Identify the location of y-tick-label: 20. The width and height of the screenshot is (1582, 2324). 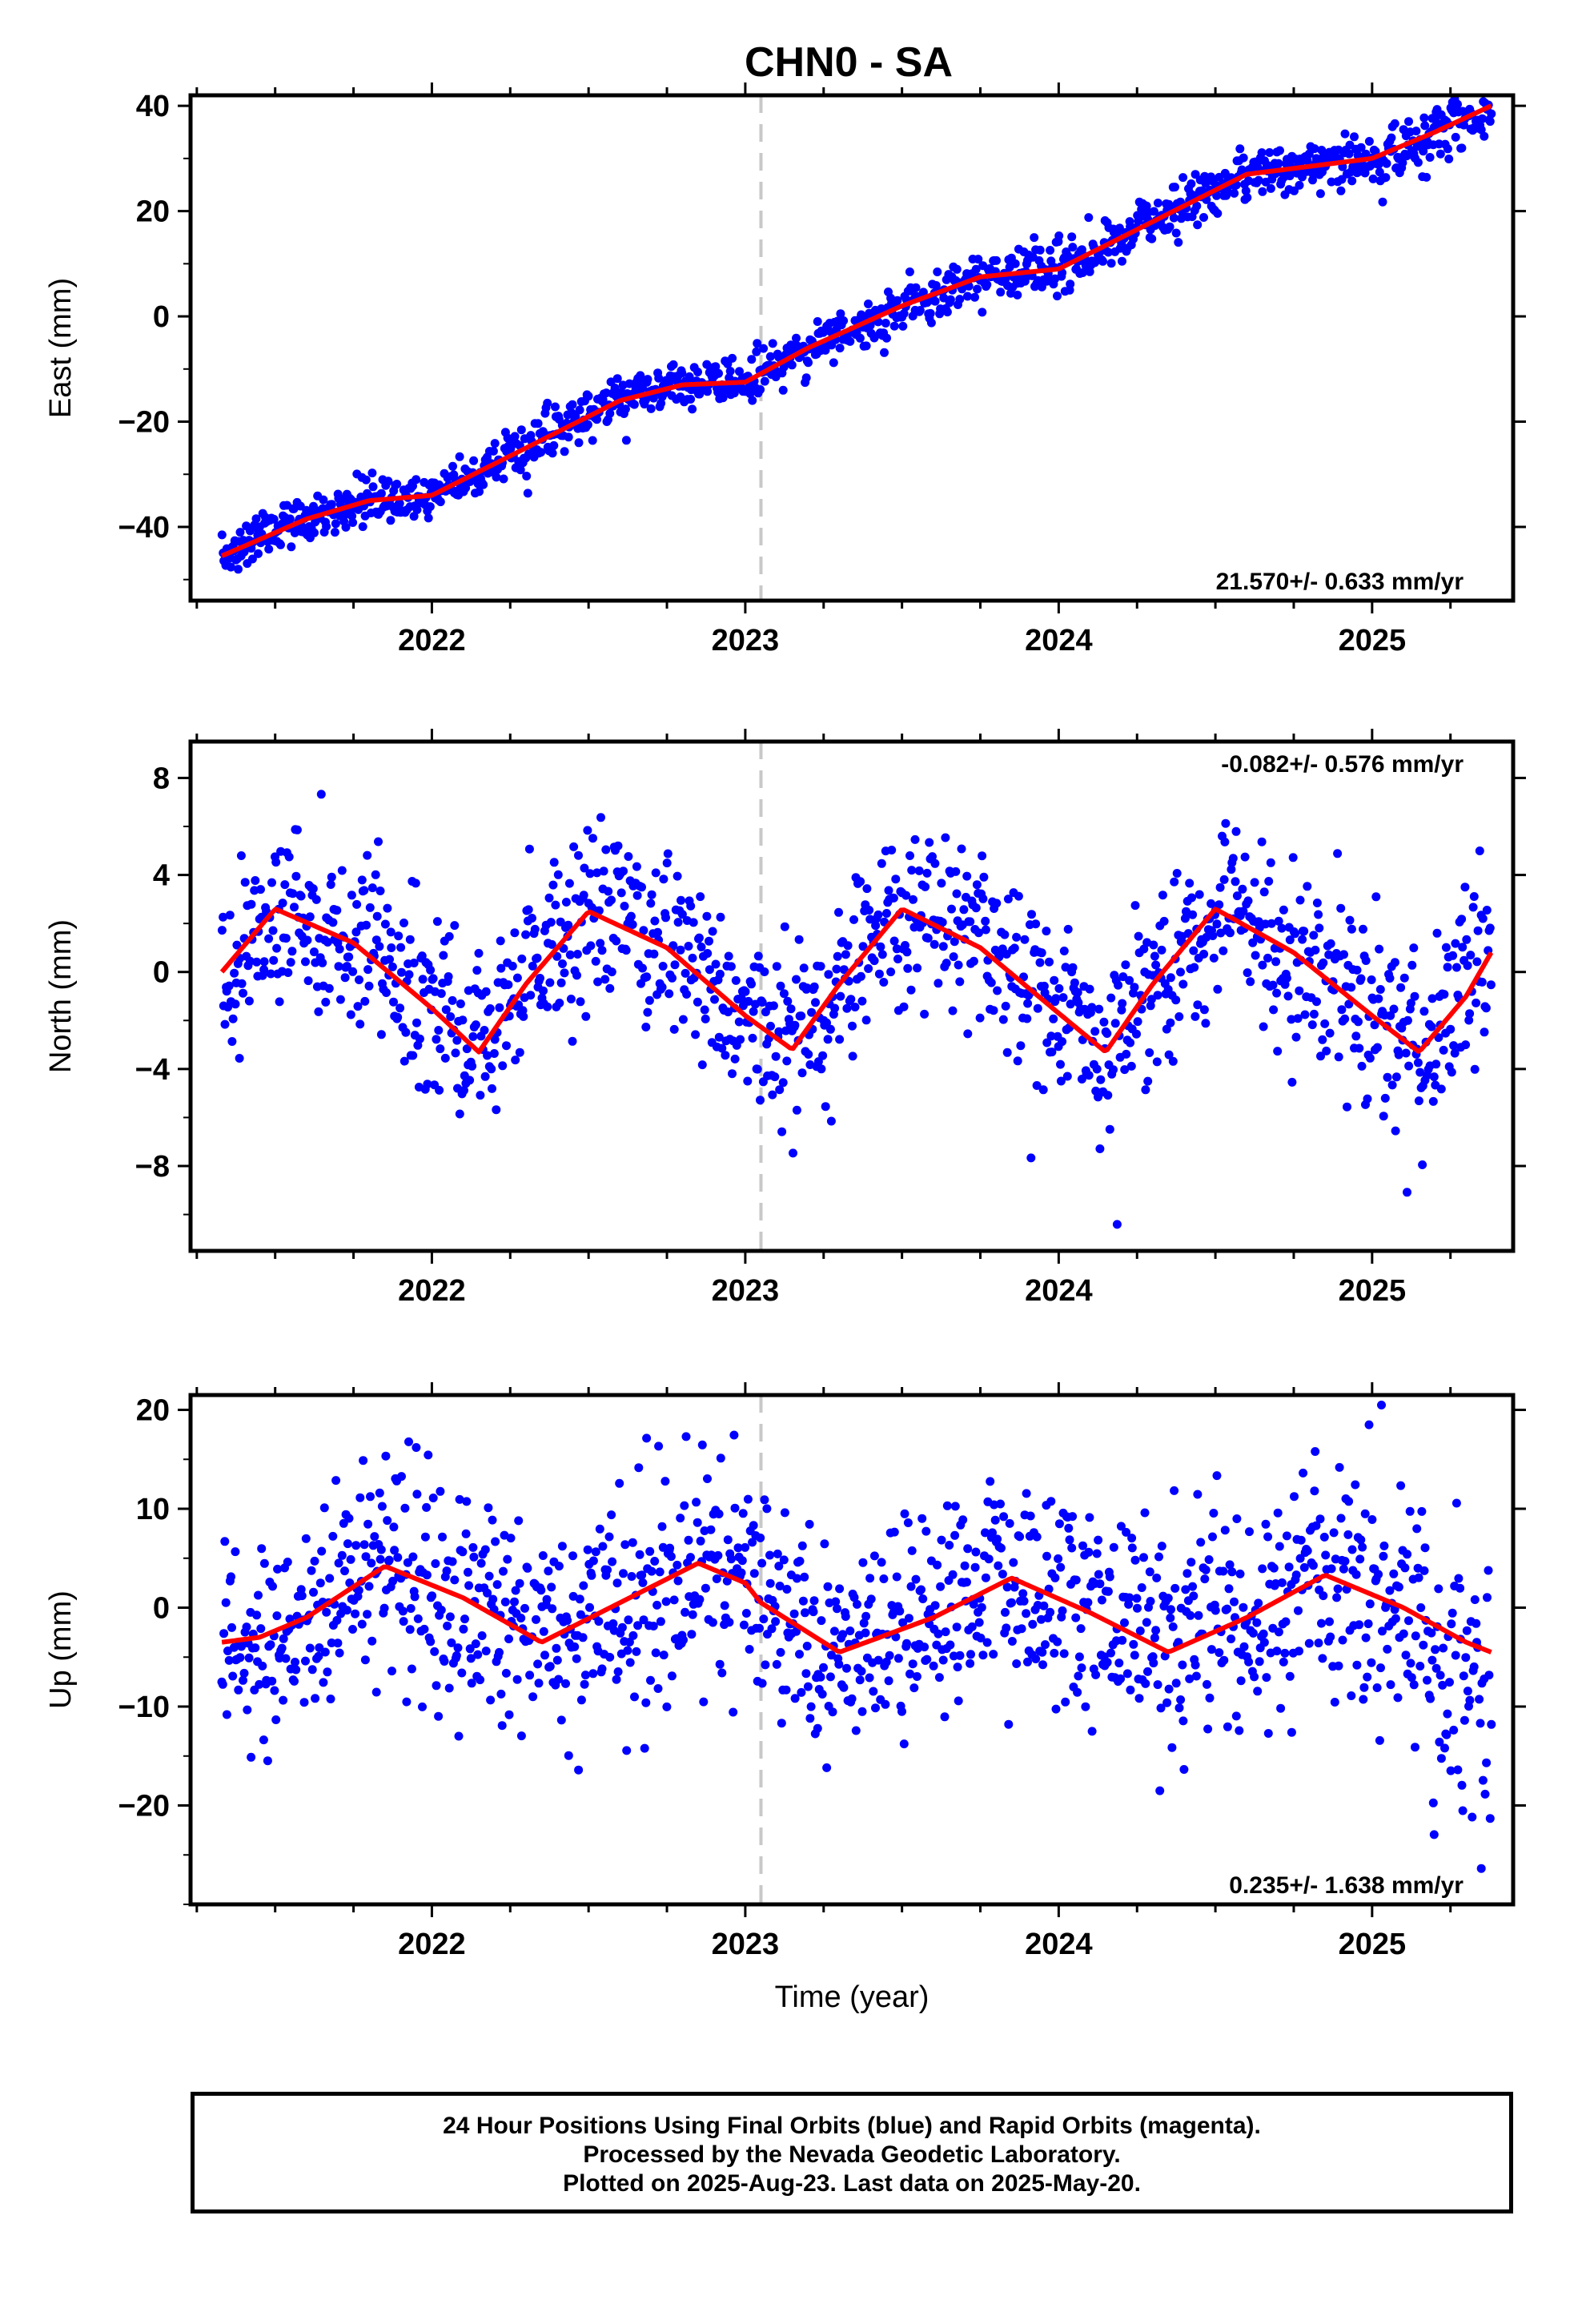
(153, 1411).